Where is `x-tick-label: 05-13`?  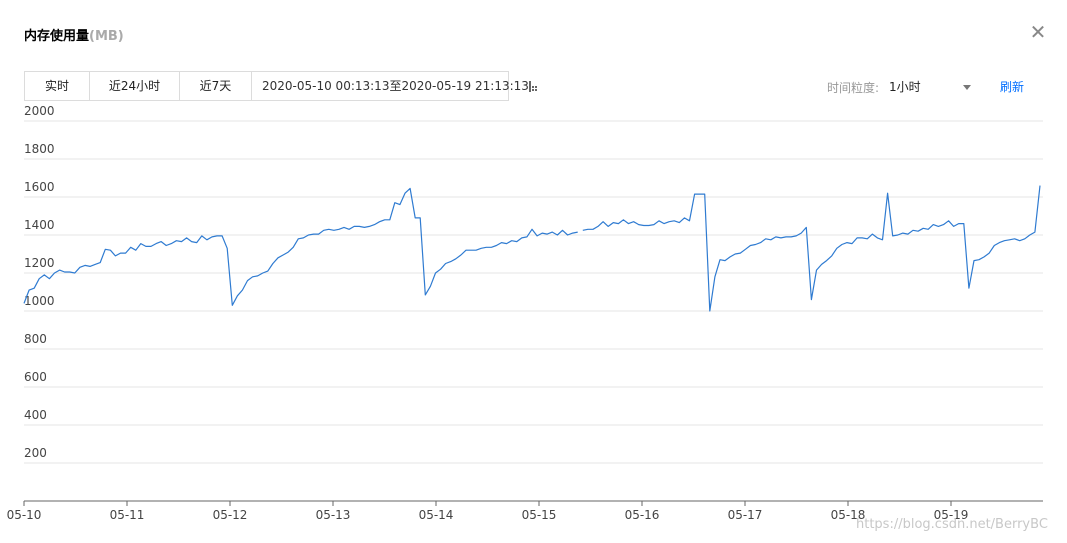
x-tick-label: 05-13 is located at coordinates (333, 515).